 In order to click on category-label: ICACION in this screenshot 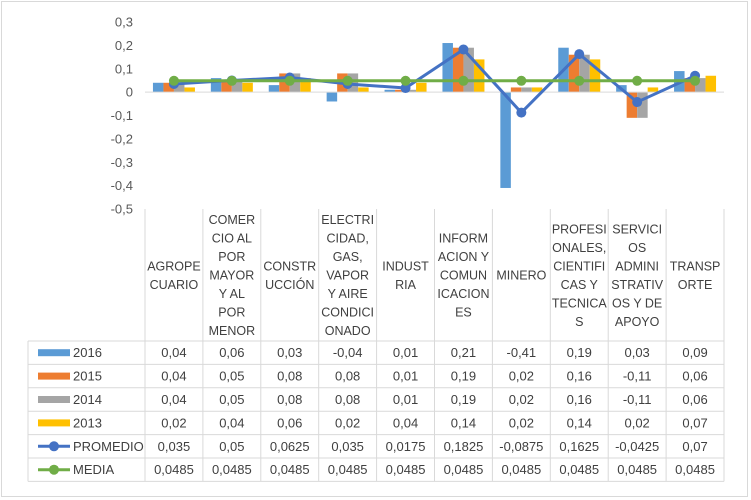, I will do `click(463, 294)`.